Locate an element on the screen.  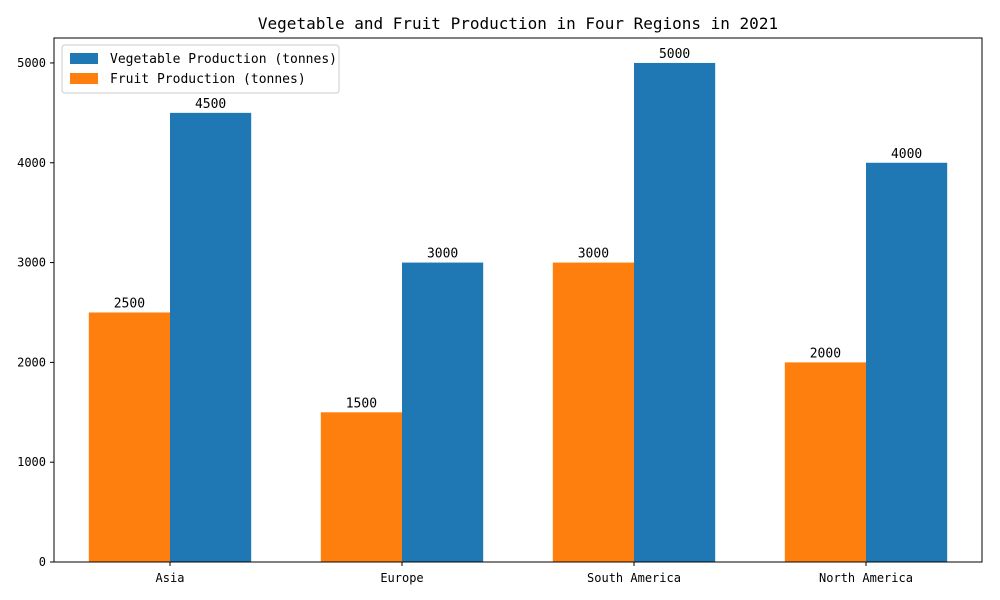
y-tick-label: 5000 is located at coordinates (31, 63).